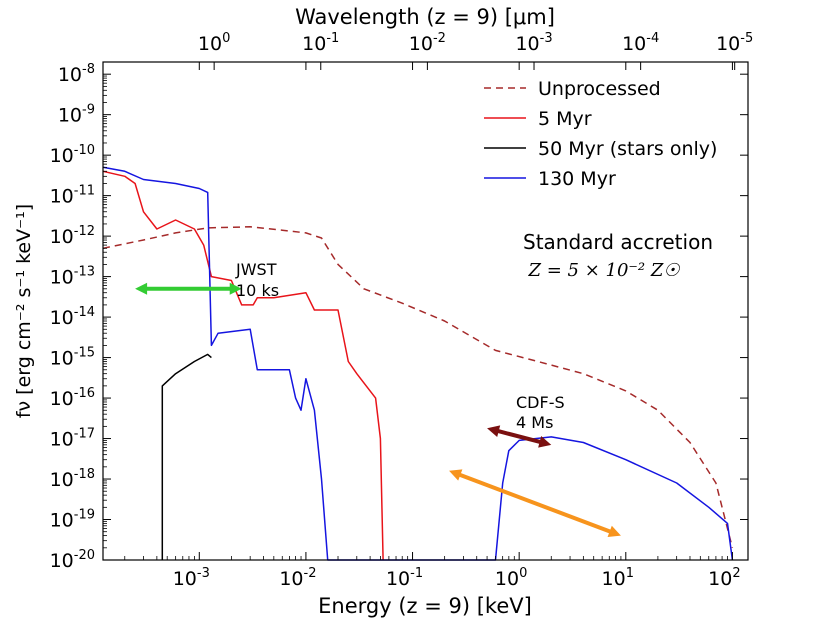 This screenshot has width=830, height=623. I want to click on accretion-title: Standard accretion, so click(618, 242).